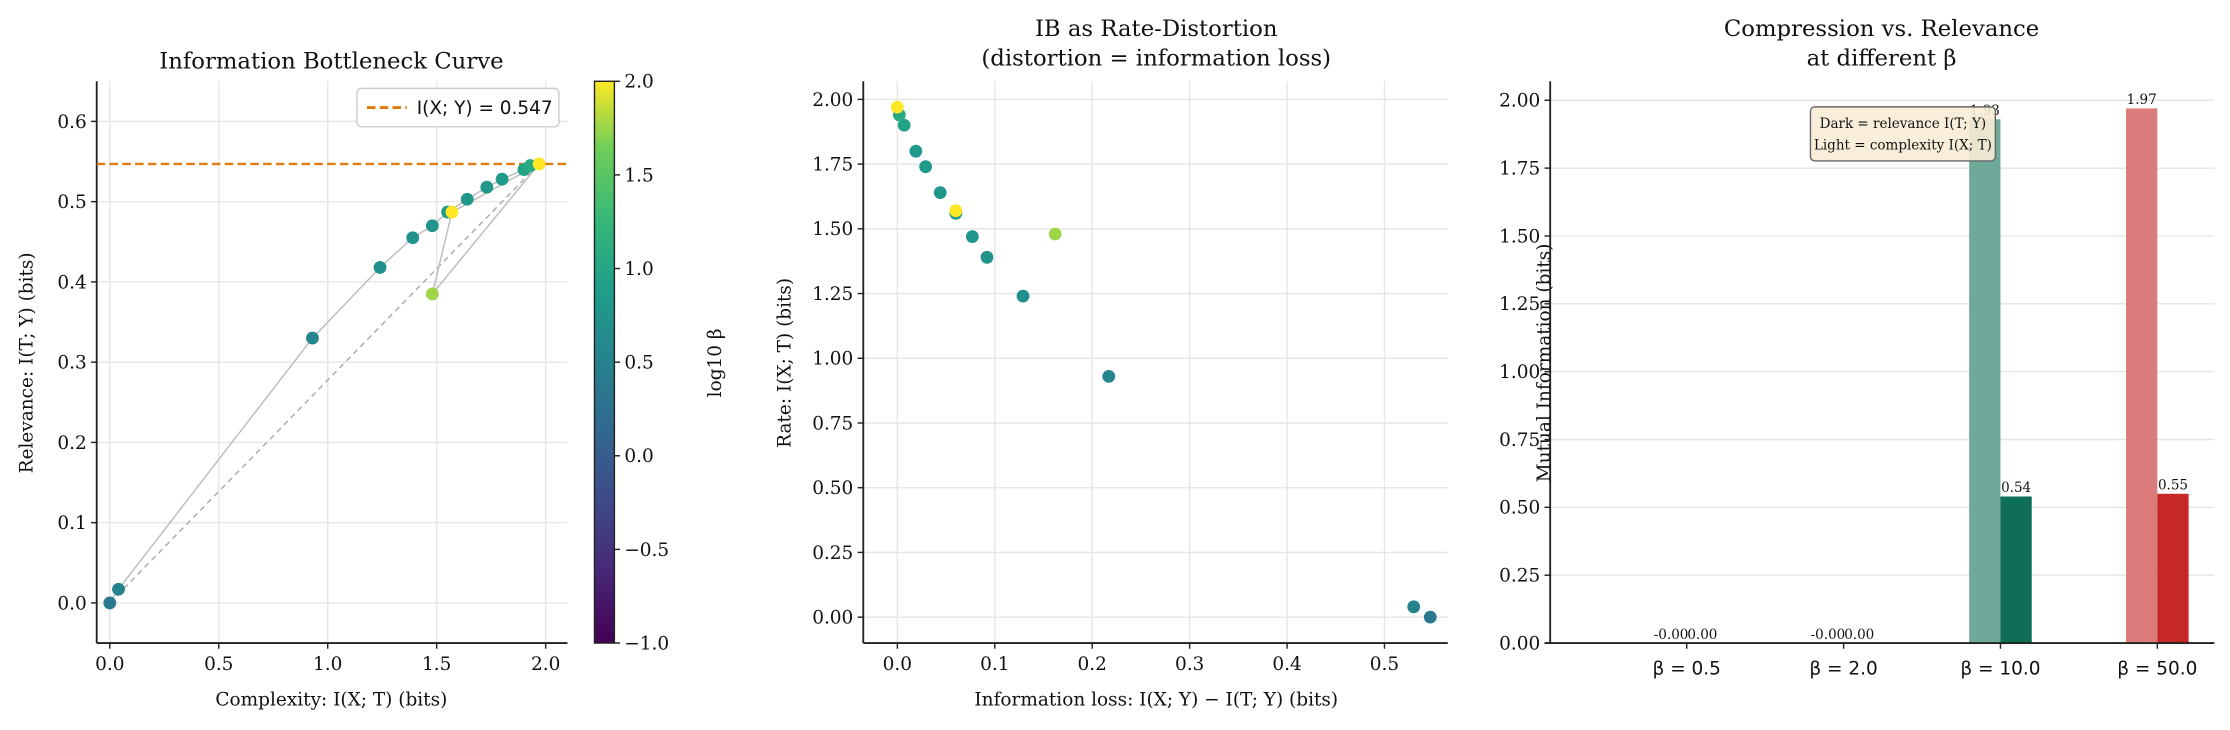  I want to click on chart1-ylabel: Relevance: I(T; Y) (bits), so click(27, 362).